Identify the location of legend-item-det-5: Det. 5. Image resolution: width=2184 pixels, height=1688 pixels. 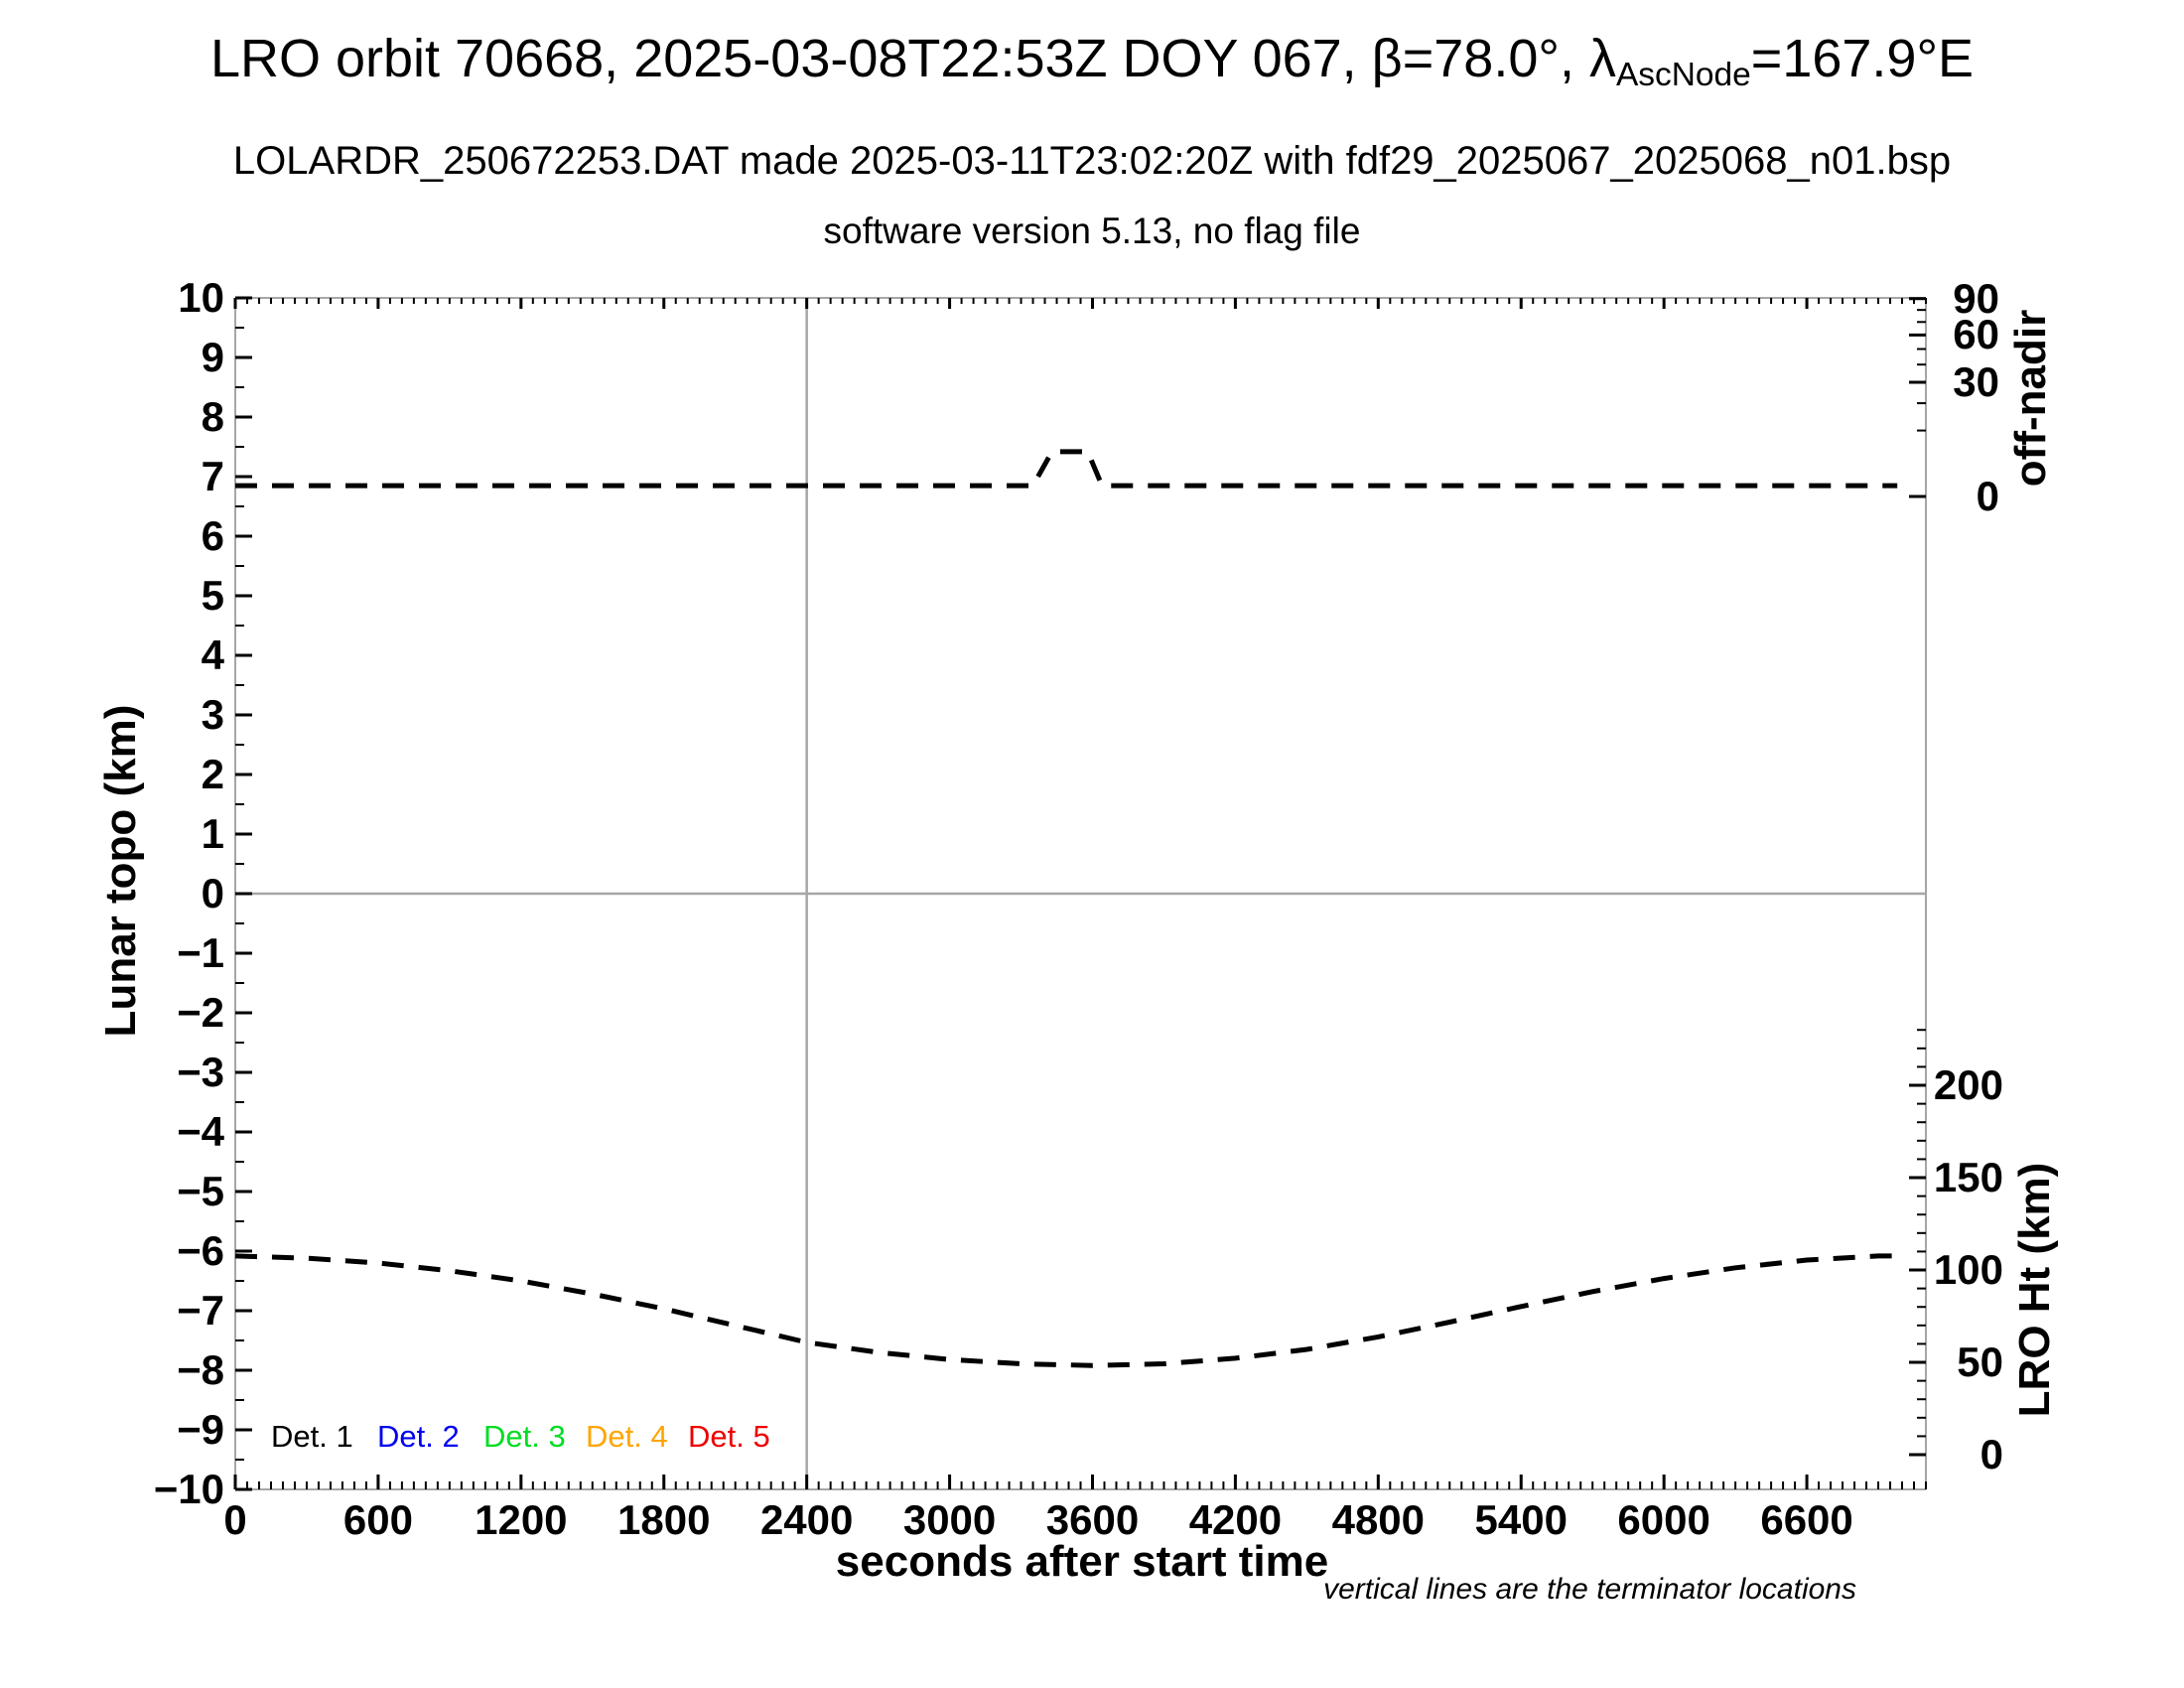
(729, 1436).